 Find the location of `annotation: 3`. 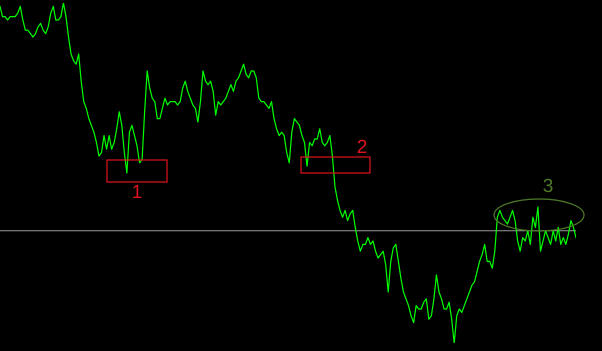

annotation: 3 is located at coordinates (548, 187).